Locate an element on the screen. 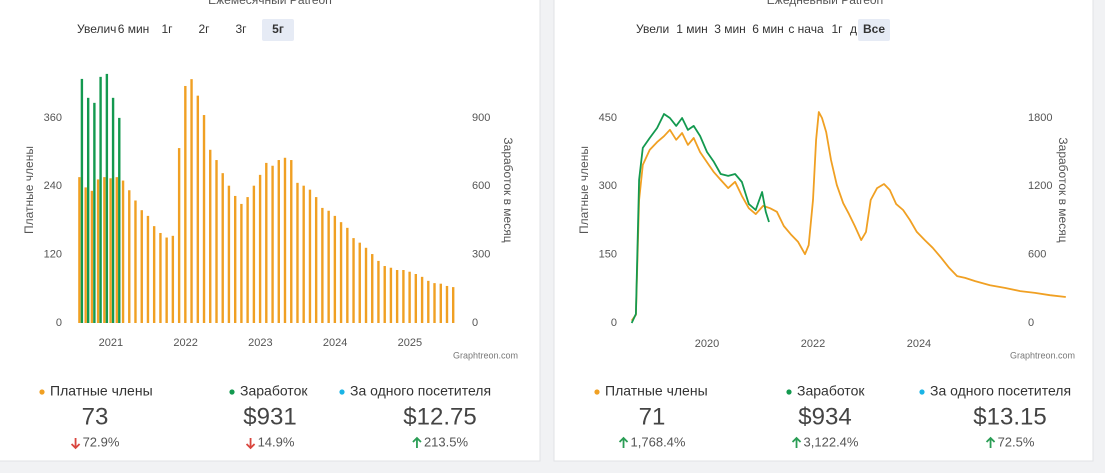 The width and height of the screenshot is (1105, 473). zoom-button: Все is located at coordinates (874, 29).